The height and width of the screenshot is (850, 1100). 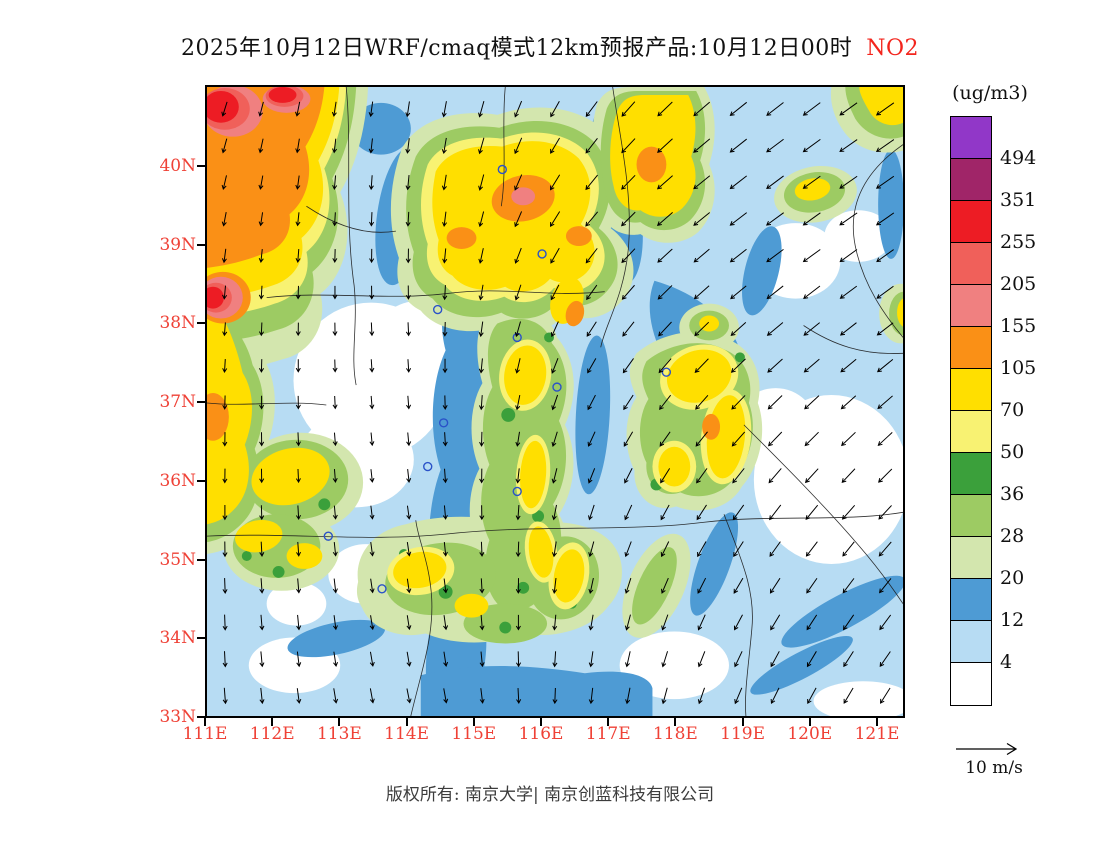 What do you see at coordinates (177, 244) in the screenshot?
I see `lat-tick-label: 39N` at bounding box center [177, 244].